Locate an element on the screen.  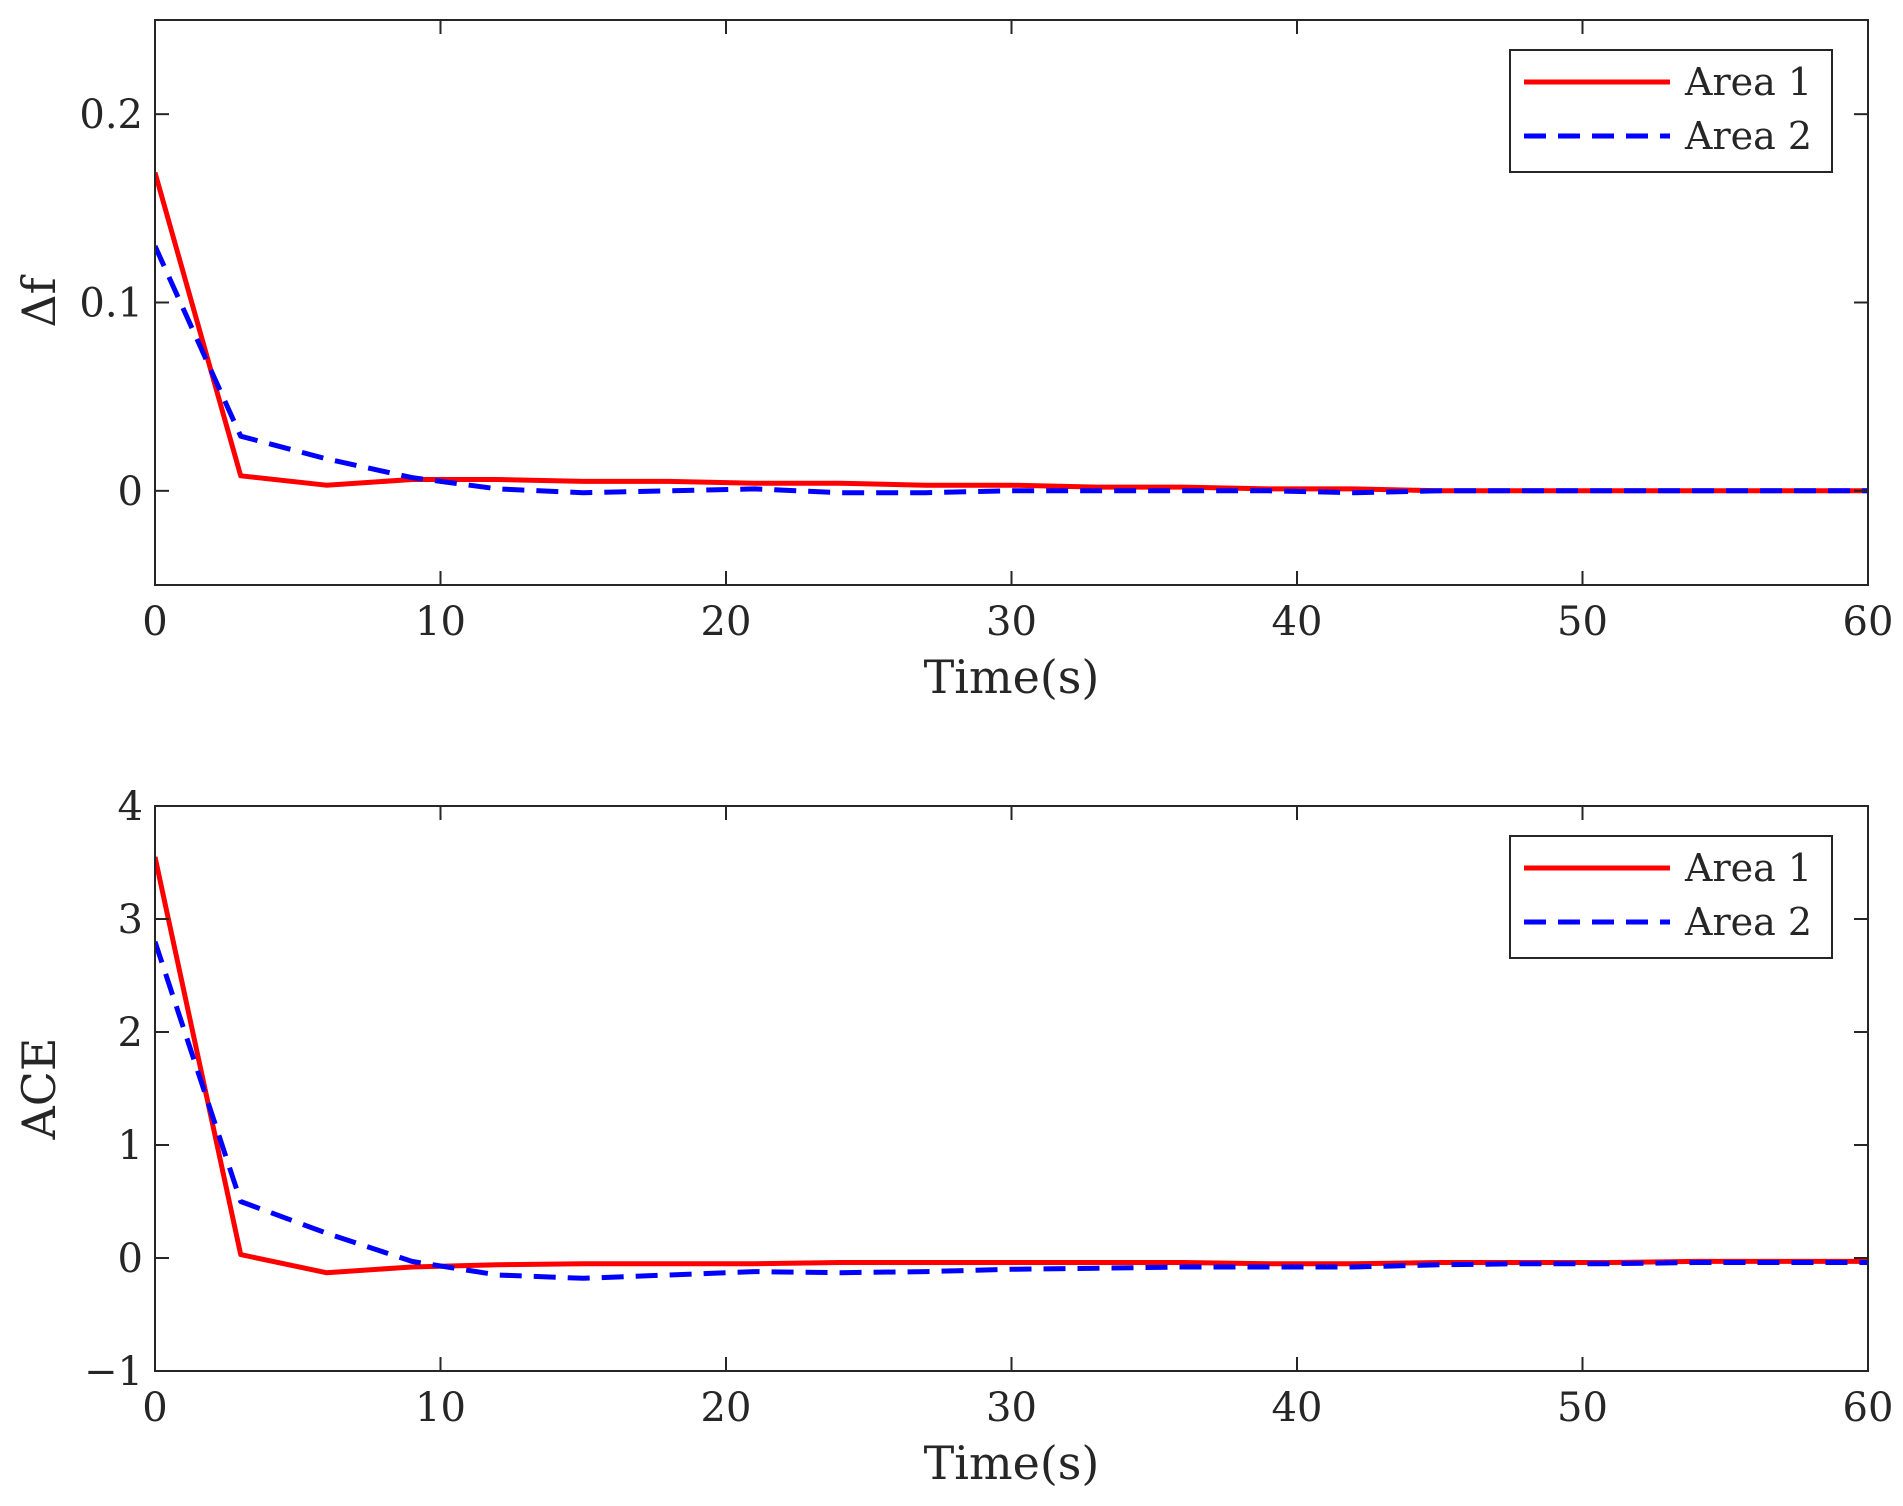
chart-1-xtick-label-2: 20 is located at coordinates (726, 1408).